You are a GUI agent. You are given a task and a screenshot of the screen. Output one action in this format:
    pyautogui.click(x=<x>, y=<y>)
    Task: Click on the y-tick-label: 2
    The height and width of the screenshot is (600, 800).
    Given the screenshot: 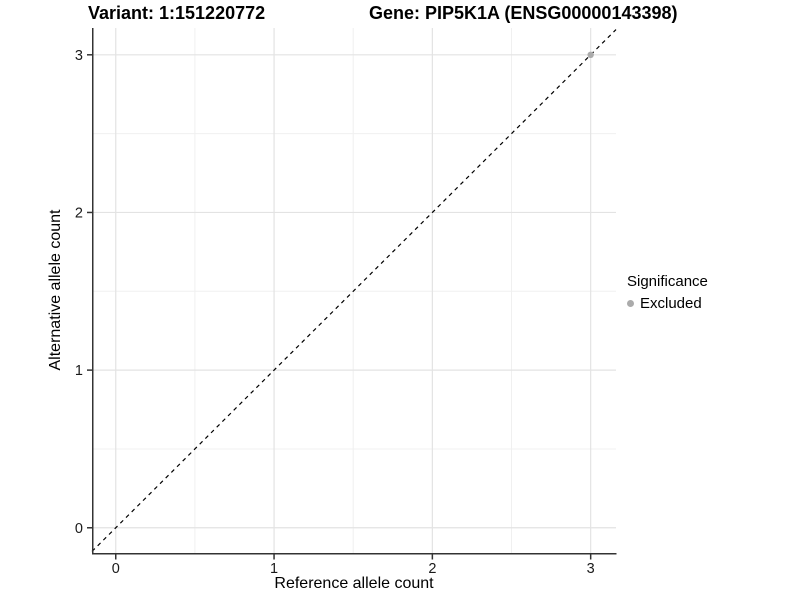 What is the action you would take?
    pyautogui.click(x=79, y=213)
    